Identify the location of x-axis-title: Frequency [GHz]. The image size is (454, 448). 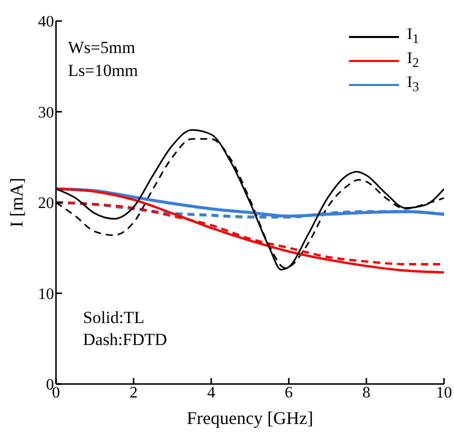
(250, 418).